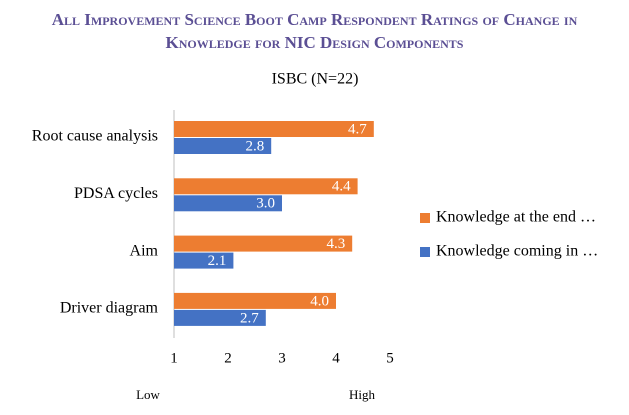  I want to click on y-tick-label: Root cause analysis, so click(95, 136).